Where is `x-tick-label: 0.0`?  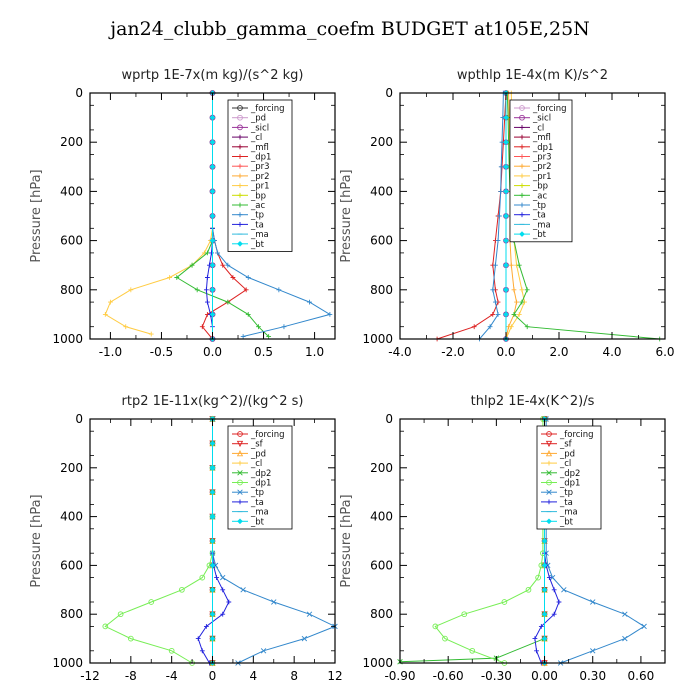 x-tick-label: 0.0 is located at coordinates (505, 352).